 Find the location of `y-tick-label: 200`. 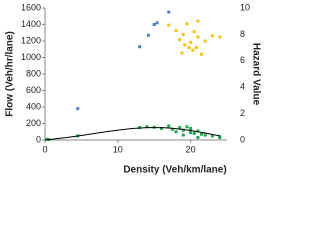

y-tick-label: 200 is located at coordinates (33, 123).